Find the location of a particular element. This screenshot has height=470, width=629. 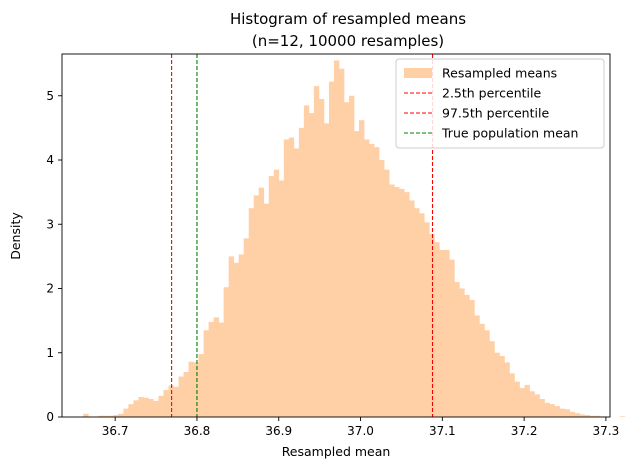

chart-title: Histogram of resampled means is located at coordinates (348, 19).